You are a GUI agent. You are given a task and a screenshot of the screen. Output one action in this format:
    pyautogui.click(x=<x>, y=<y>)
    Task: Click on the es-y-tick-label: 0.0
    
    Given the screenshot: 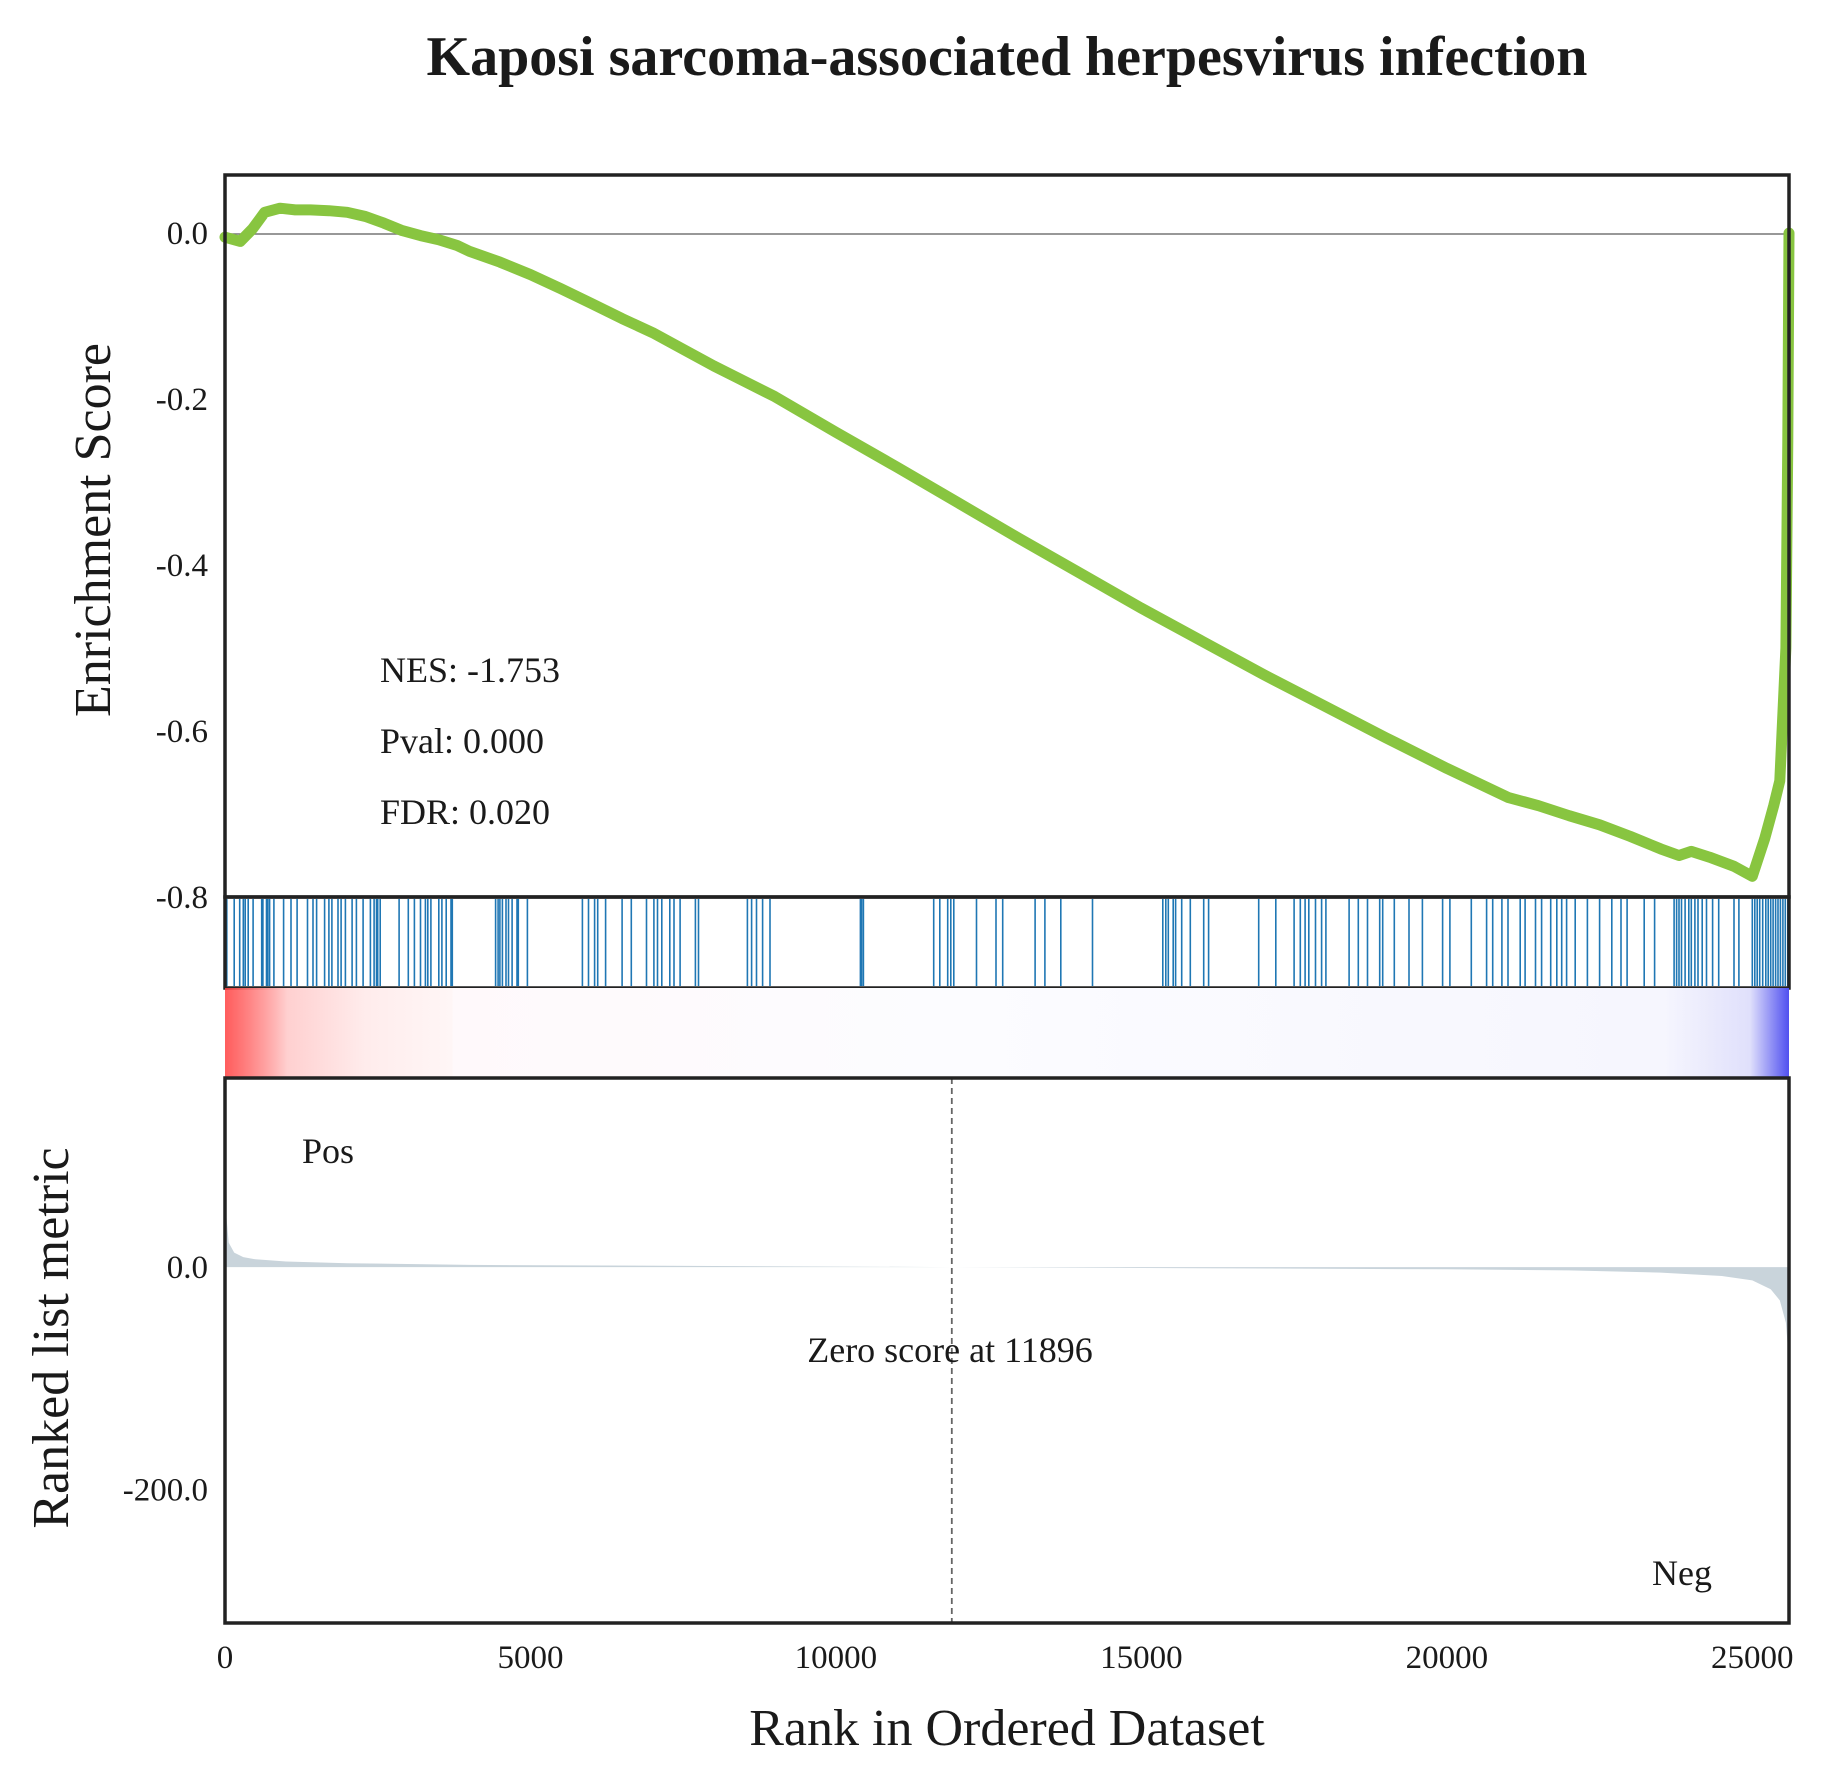 What is the action you would take?
    pyautogui.click(x=187, y=234)
    